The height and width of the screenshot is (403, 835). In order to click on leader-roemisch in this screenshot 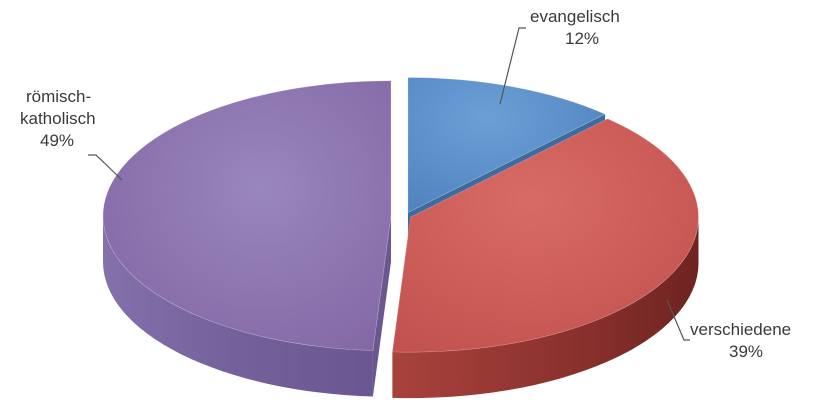, I will do `click(105, 167)`.